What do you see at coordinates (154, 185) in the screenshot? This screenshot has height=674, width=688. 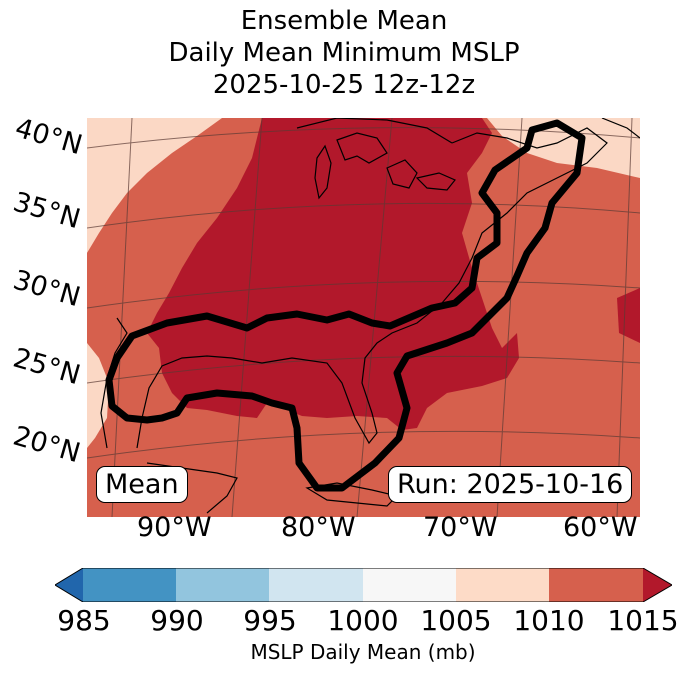 I see `field-1005-1010-northwest` at bounding box center [154, 185].